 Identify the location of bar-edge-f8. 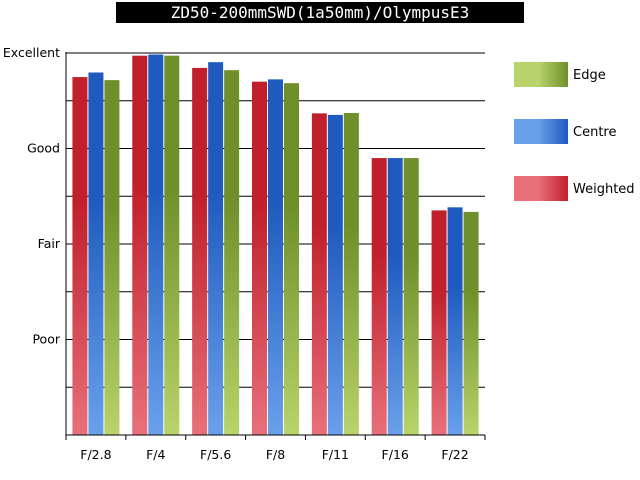
(291, 259).